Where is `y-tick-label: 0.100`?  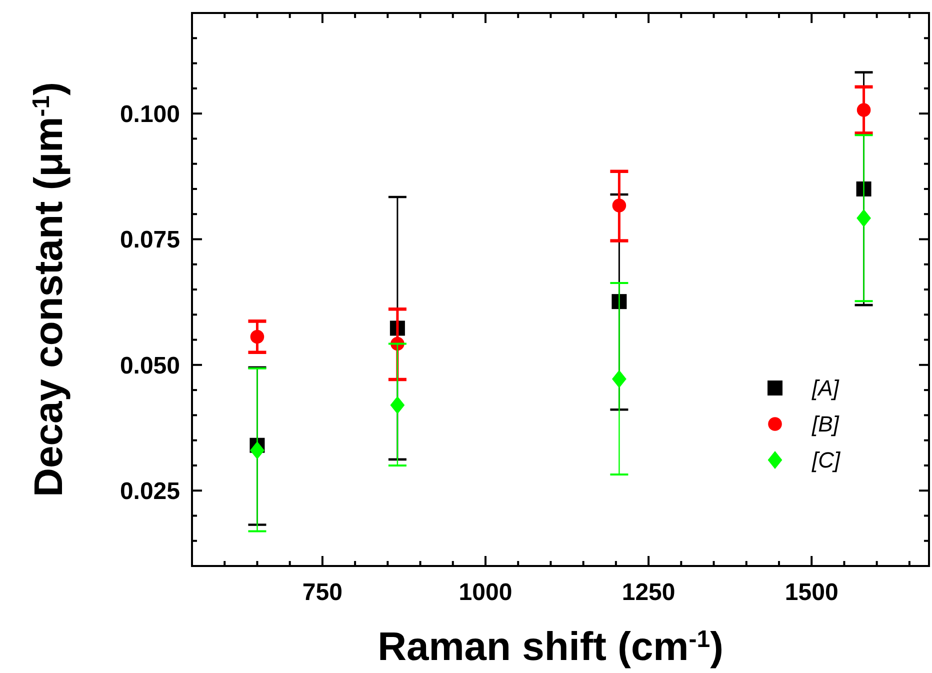
y-tick-label: 0.100 is located at coordinates (150, 114).